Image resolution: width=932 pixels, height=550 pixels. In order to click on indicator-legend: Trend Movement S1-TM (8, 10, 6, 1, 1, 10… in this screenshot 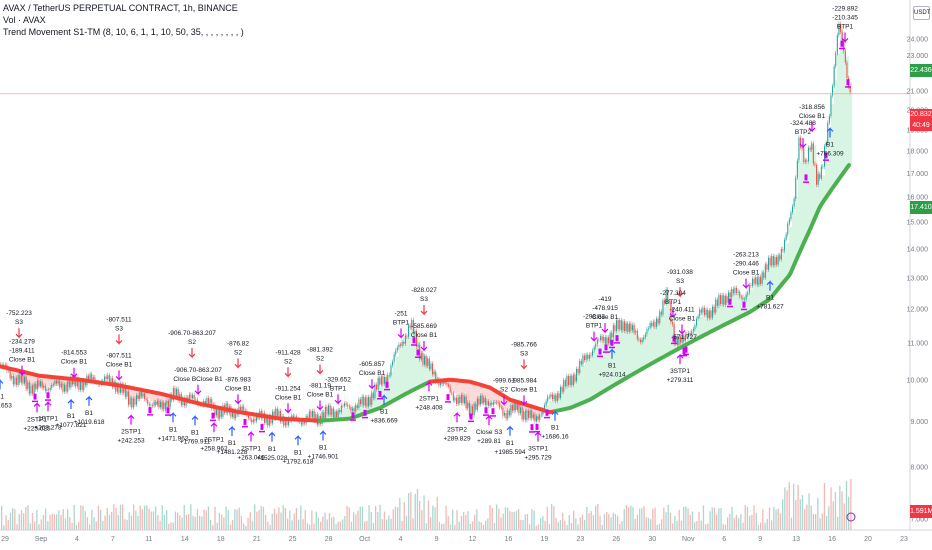, I will do `click(123, 32)`.